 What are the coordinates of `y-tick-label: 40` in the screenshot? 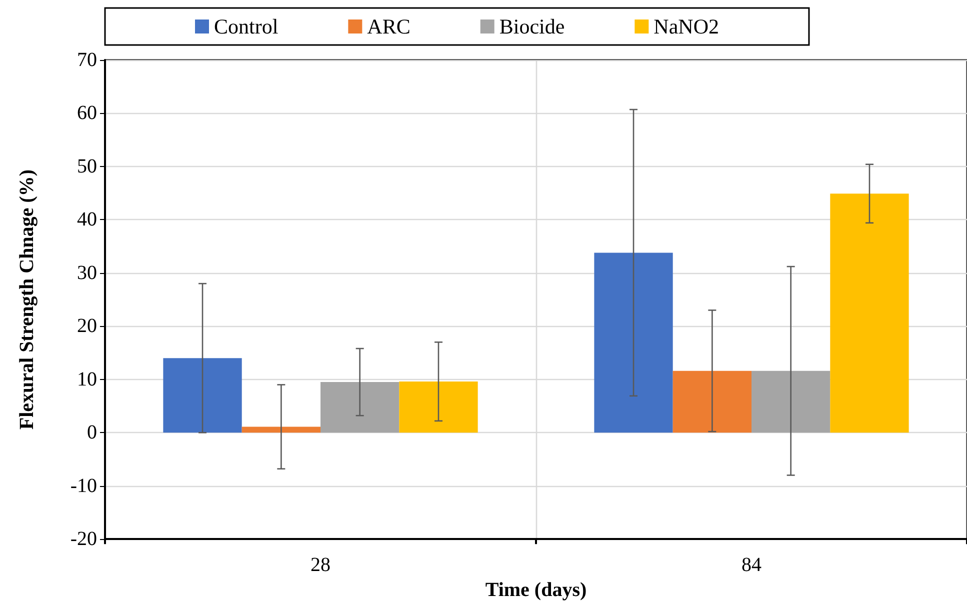 It's located at (87, 219).